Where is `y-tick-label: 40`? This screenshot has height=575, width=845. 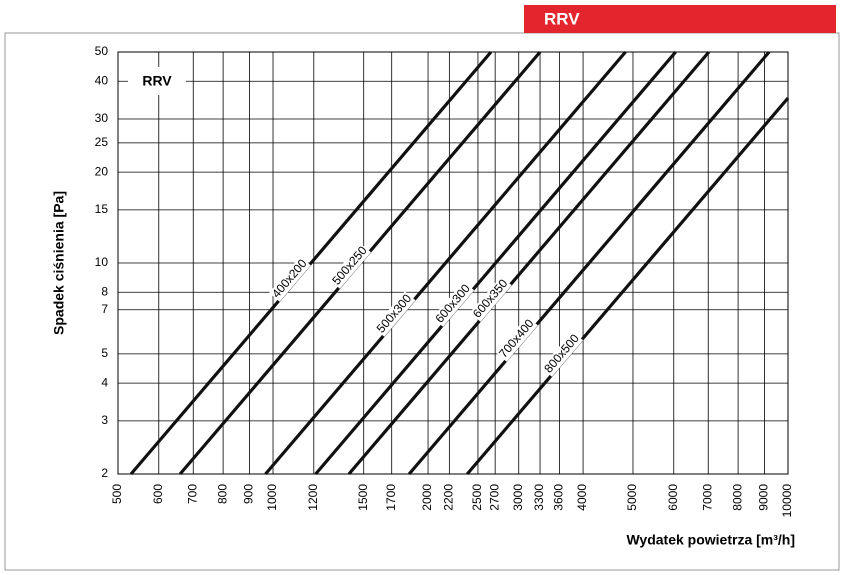
y-tick-label: 40 is located at coordinates (102, 80).